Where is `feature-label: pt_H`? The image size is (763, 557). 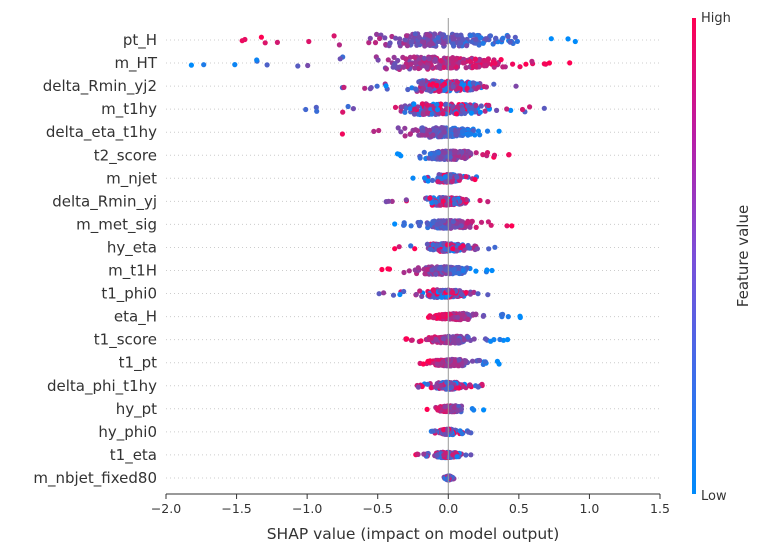
feature-label: pt_H is located at coordinates (140, 40).